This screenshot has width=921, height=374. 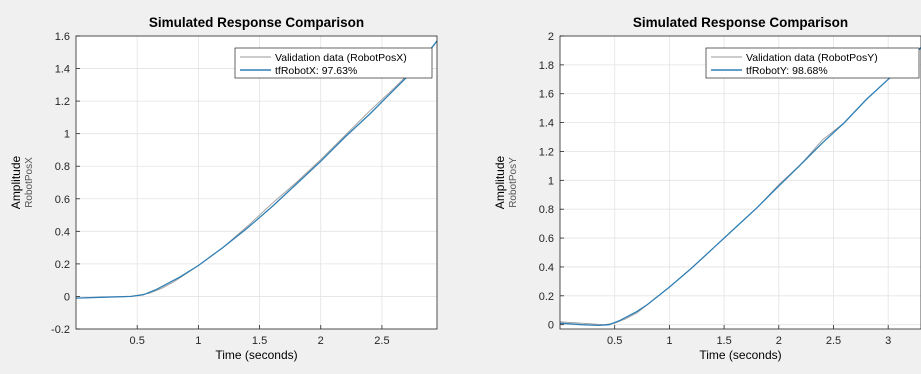 I want to click on y-axis-sublabel: RobotPosY, so click(x=513, y=182).